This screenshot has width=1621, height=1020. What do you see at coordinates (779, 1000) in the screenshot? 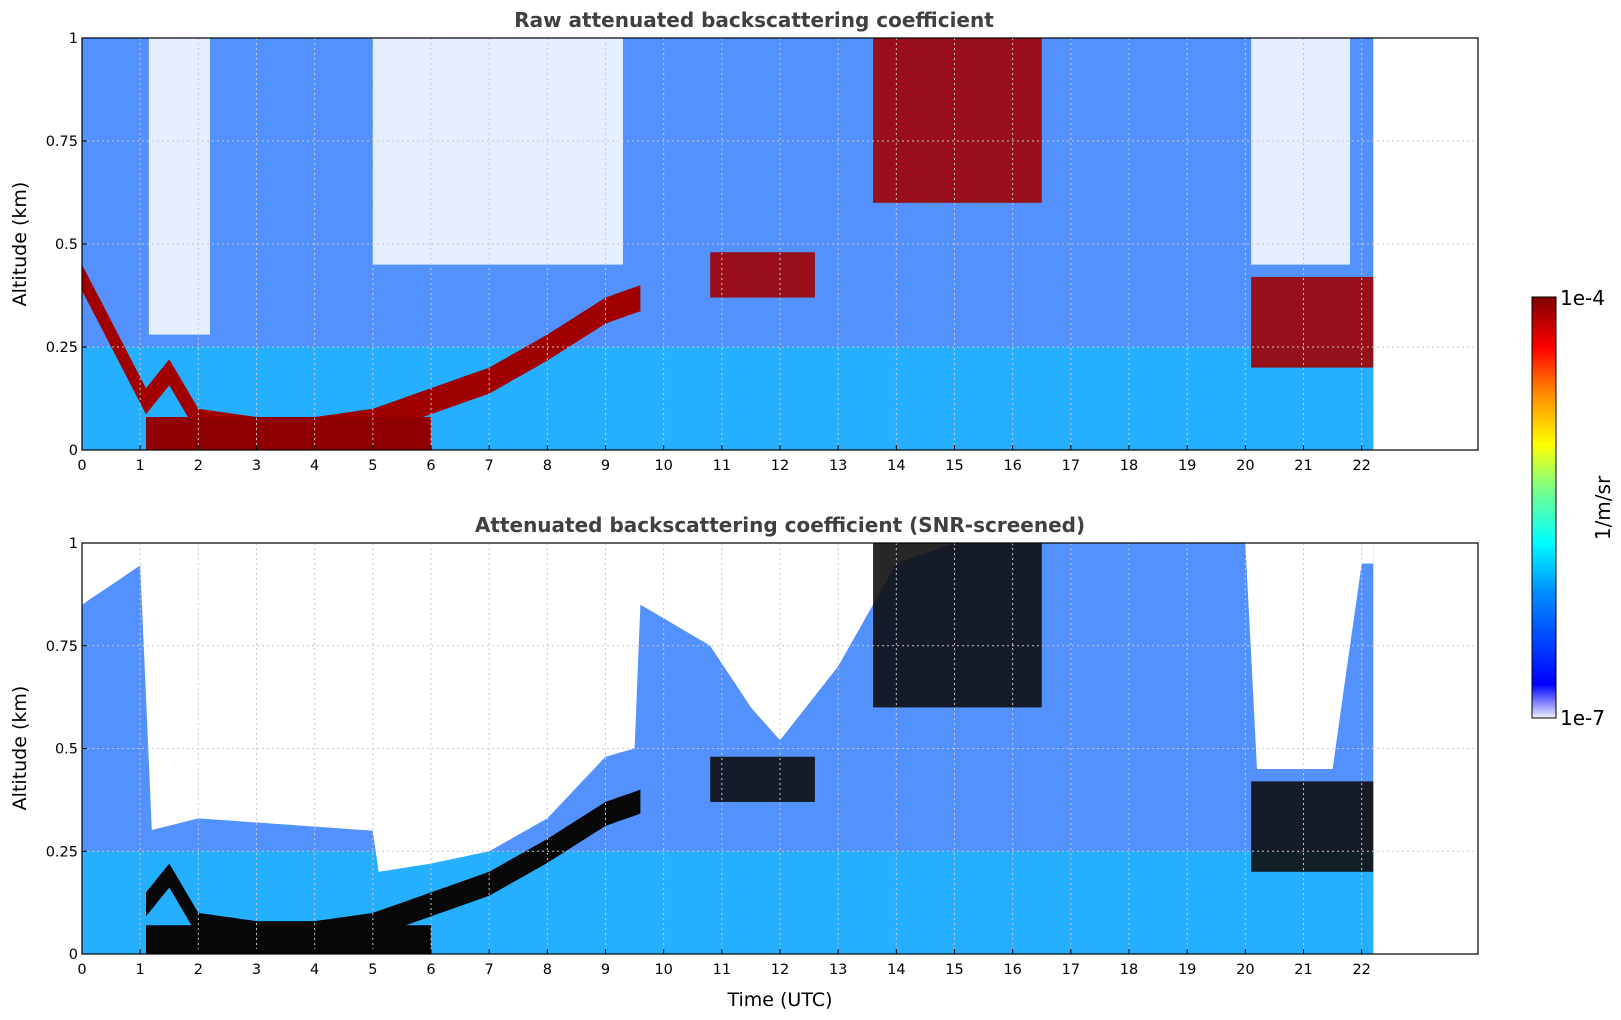
I see `x-axis-label: Time (UTC)` at bounding box center [779, 1000].